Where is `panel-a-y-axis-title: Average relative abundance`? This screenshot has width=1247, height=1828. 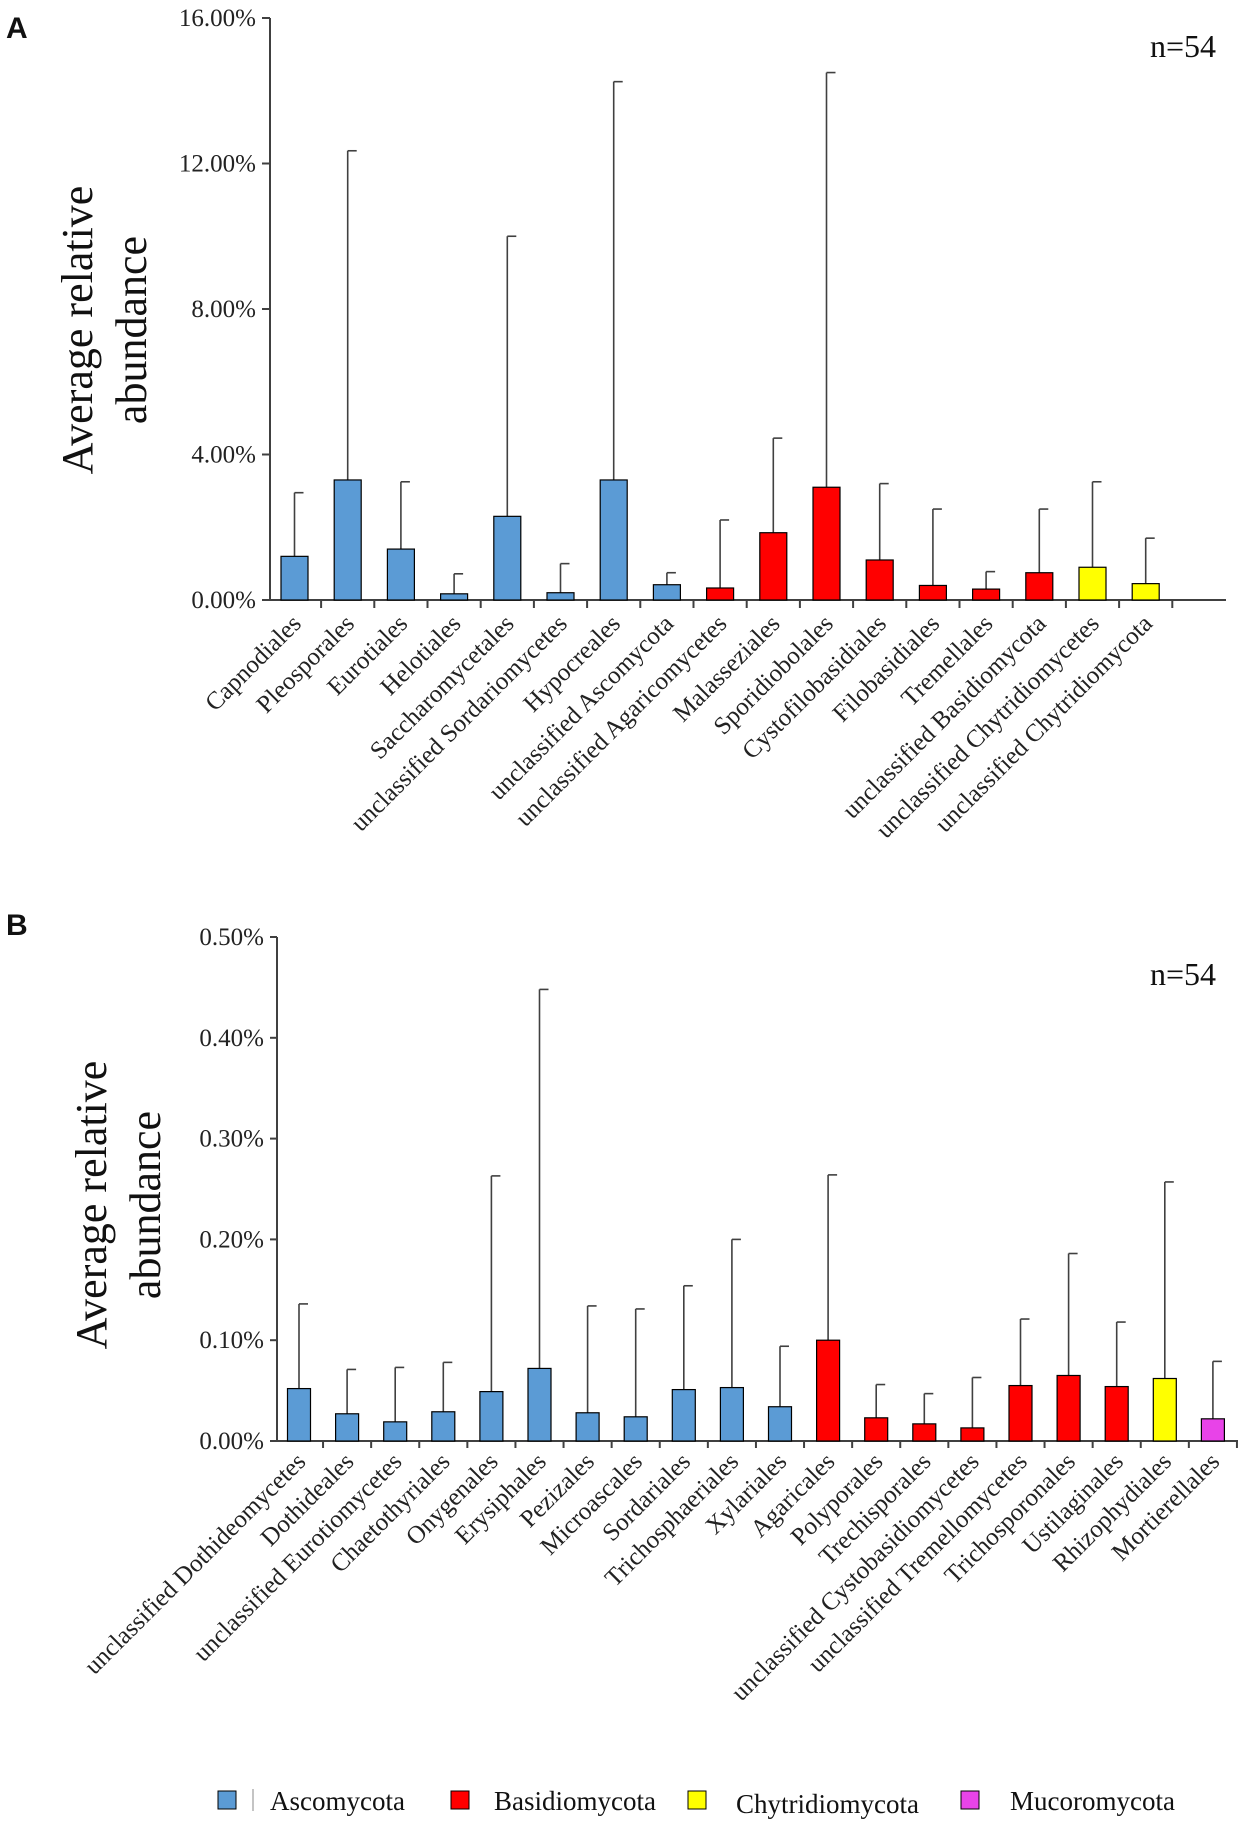
panel-a-y-axis-title: Average relative abundance is located at coordinates (104, 330).